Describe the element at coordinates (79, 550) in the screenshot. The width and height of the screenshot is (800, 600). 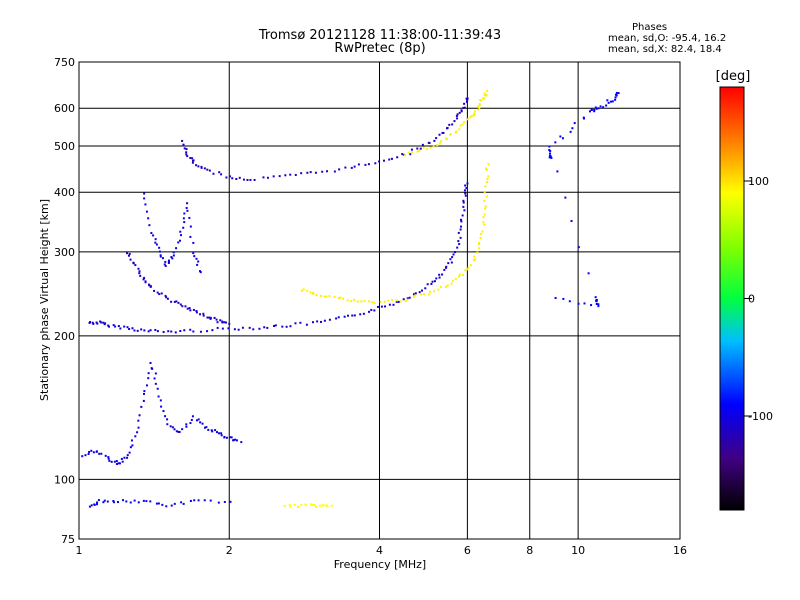
I see `x-tick-label: 1` at that location.